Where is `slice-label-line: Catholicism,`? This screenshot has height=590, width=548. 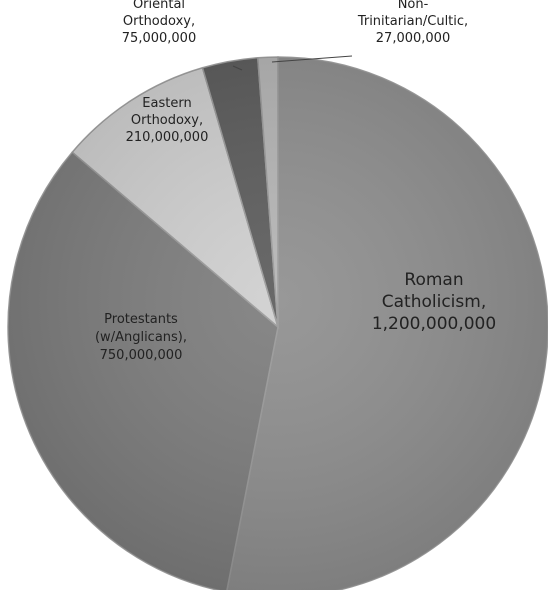
slice-label-line: Catholicism, is located at coordinates (434, 302).